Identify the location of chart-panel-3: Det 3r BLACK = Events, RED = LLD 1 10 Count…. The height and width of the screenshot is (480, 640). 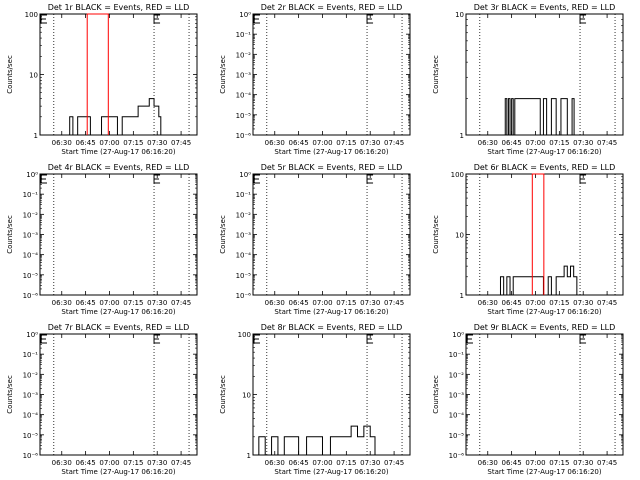
(528, 79).